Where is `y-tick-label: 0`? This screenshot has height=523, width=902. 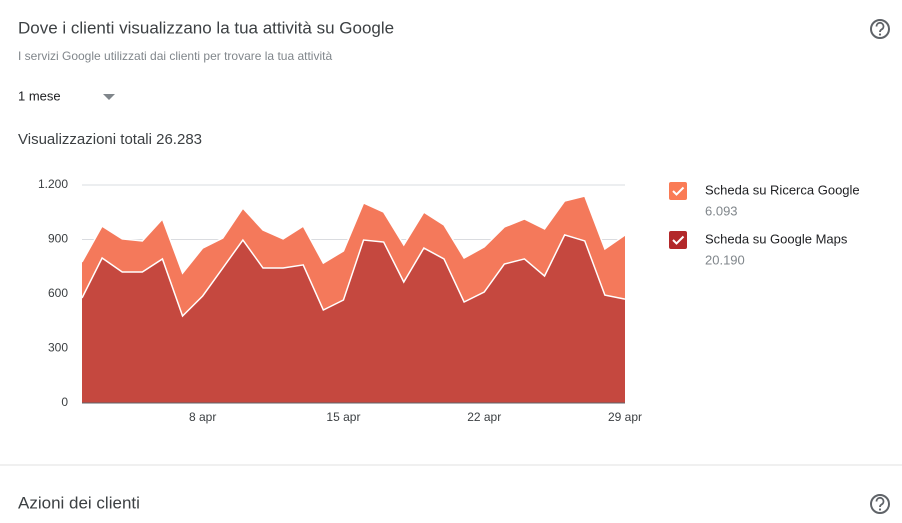
y-tick-label: 0 is located at coordinates (64, 402).